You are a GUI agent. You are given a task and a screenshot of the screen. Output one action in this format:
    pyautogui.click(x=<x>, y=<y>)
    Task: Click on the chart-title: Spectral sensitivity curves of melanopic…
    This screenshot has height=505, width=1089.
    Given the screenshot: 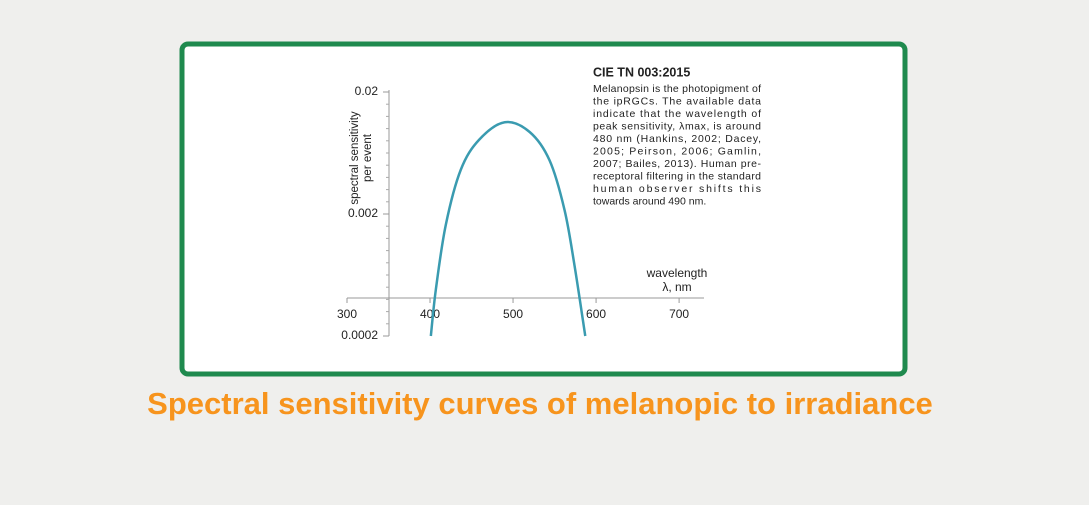 What is the action you would take?
    pyautogui.click(x=540, y=403)
    